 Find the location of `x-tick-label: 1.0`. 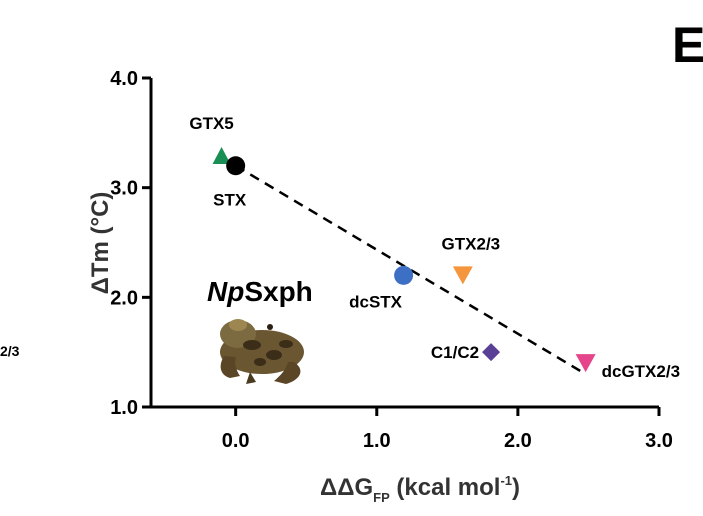

x-tick-label: 1.0 is located at coordinates (377, 441).